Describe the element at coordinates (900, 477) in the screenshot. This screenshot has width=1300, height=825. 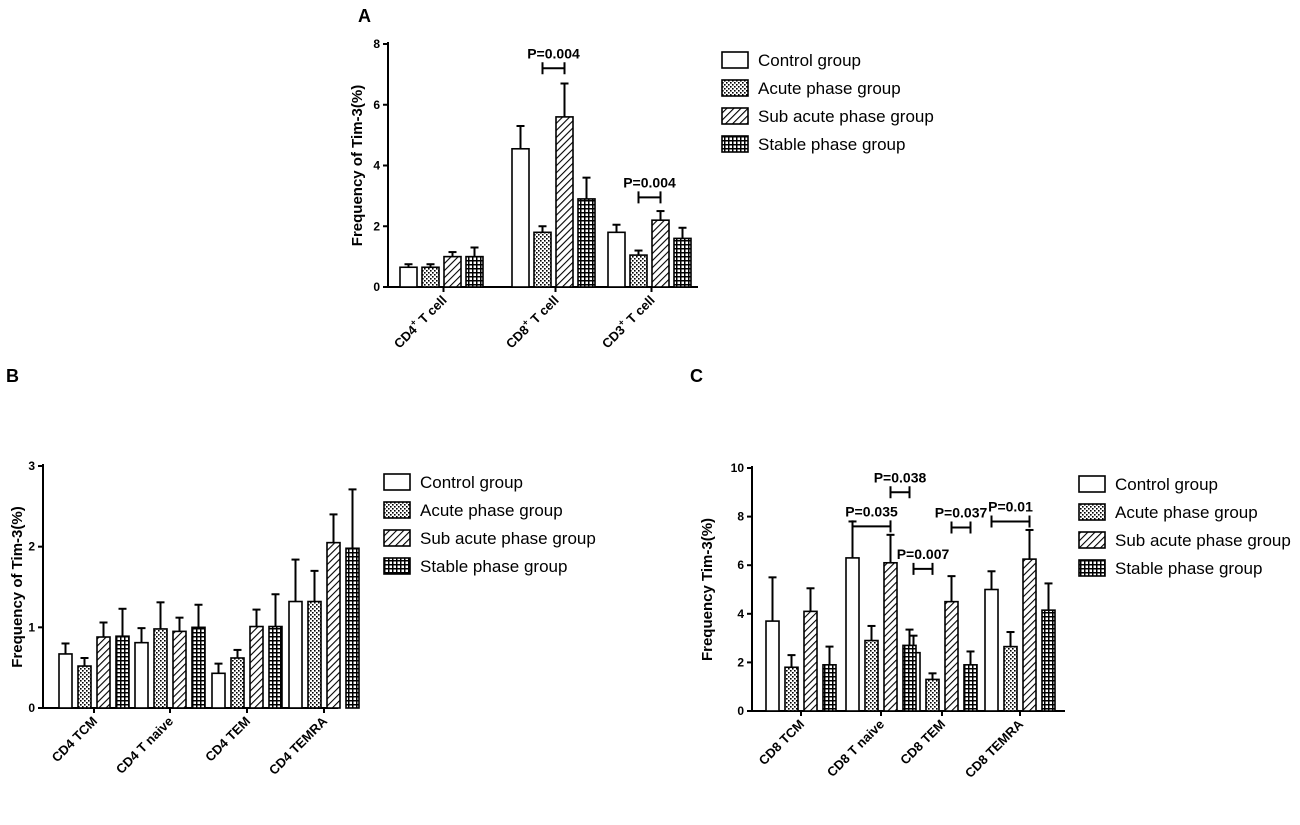
I see `p-value-label: P=0.038` at that location.